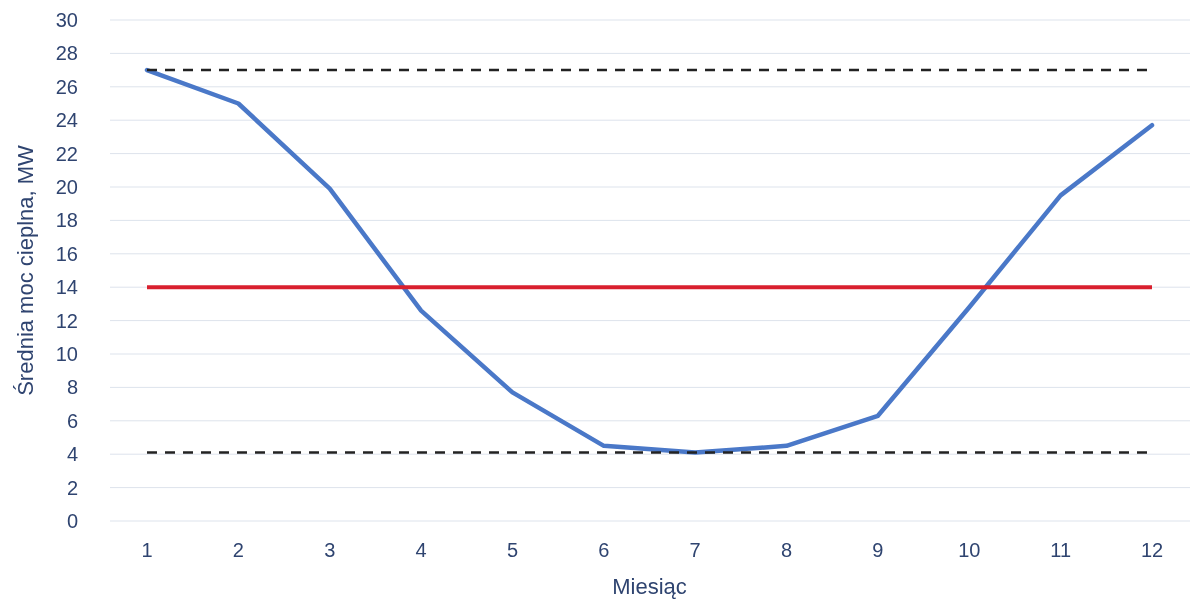 This screenshot has width=1192, height=606. I want to click on x-tick-label: 3, so click(330, 550).